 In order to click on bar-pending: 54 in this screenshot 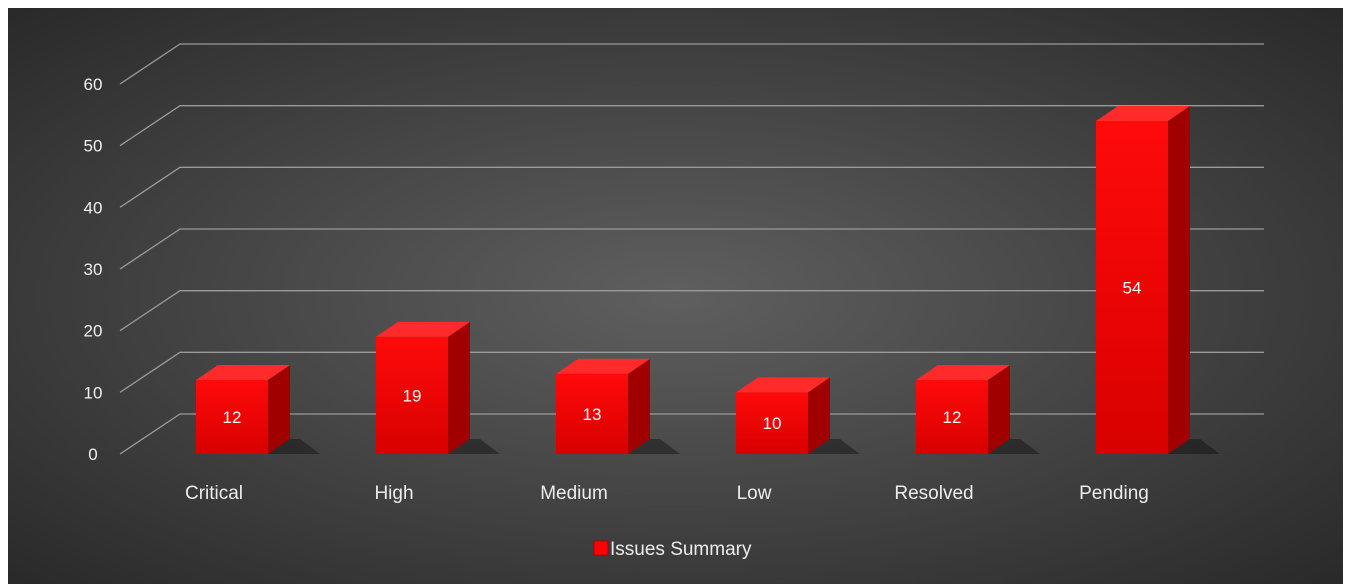, I will do `click(1158, 280)`.